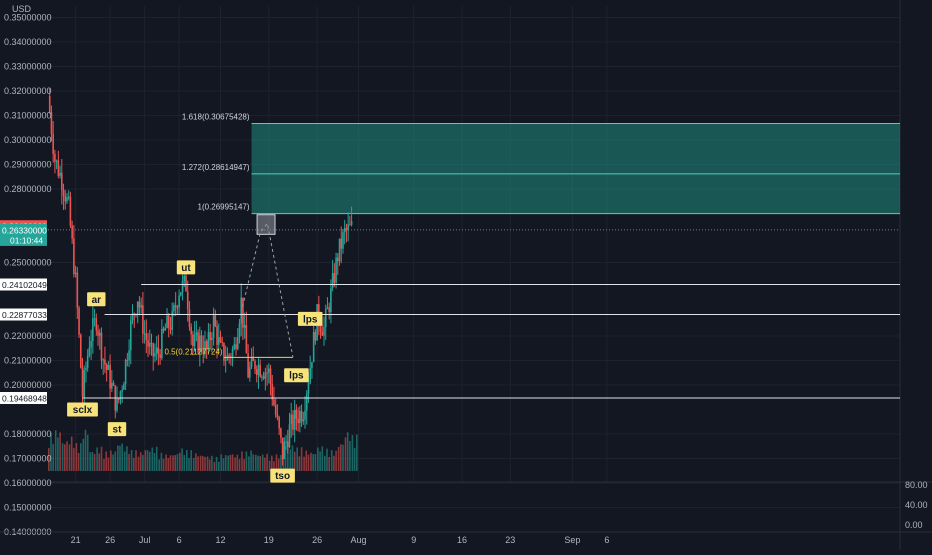 This screenshot has width=932, height=555. What do you see at coordinates (28, 263) in the screenshot?
I see `price-axis-label: 0.25000000` at bounding box center [28, 263].